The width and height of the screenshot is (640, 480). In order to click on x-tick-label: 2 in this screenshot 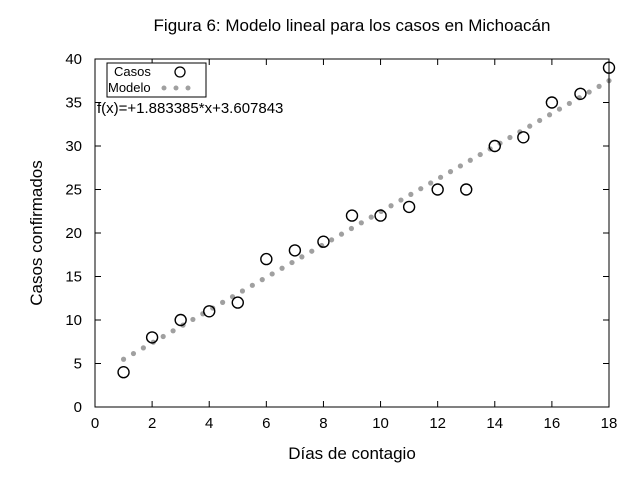, I will do `click(152, 423)`.